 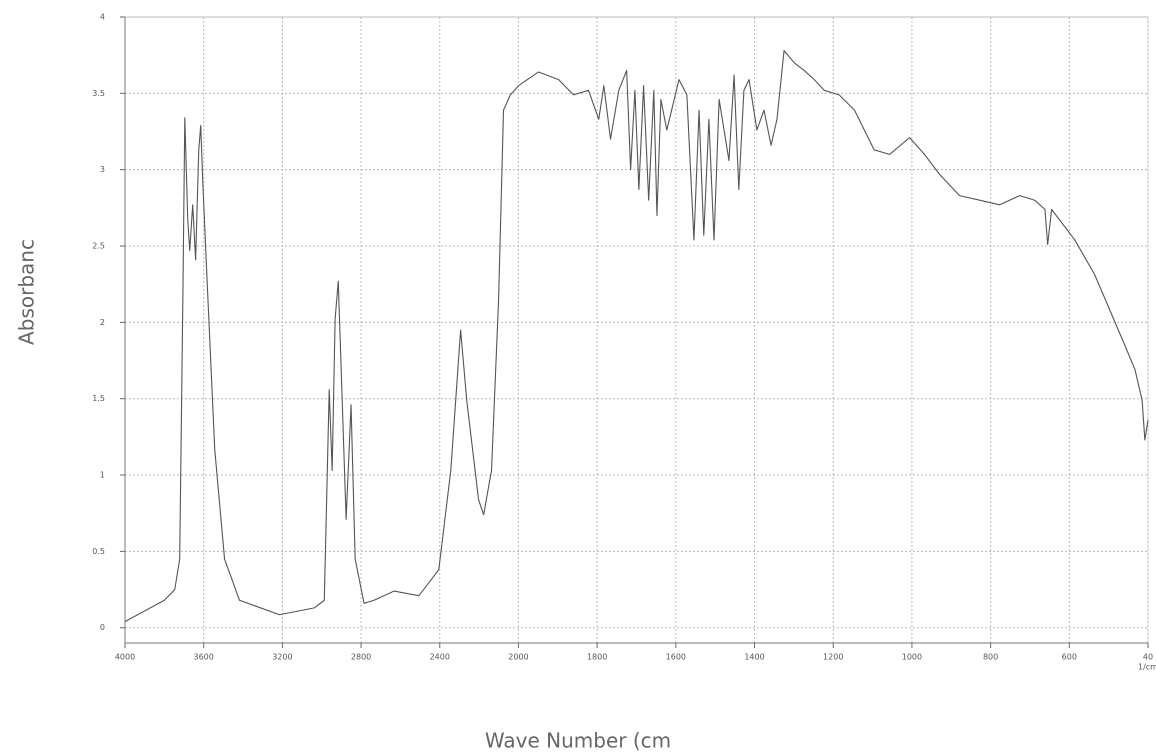 What do you see at coordinates (102, 169) in the screenshot?
I see `y-tick-label: 3` at bounding box center [102, 169].